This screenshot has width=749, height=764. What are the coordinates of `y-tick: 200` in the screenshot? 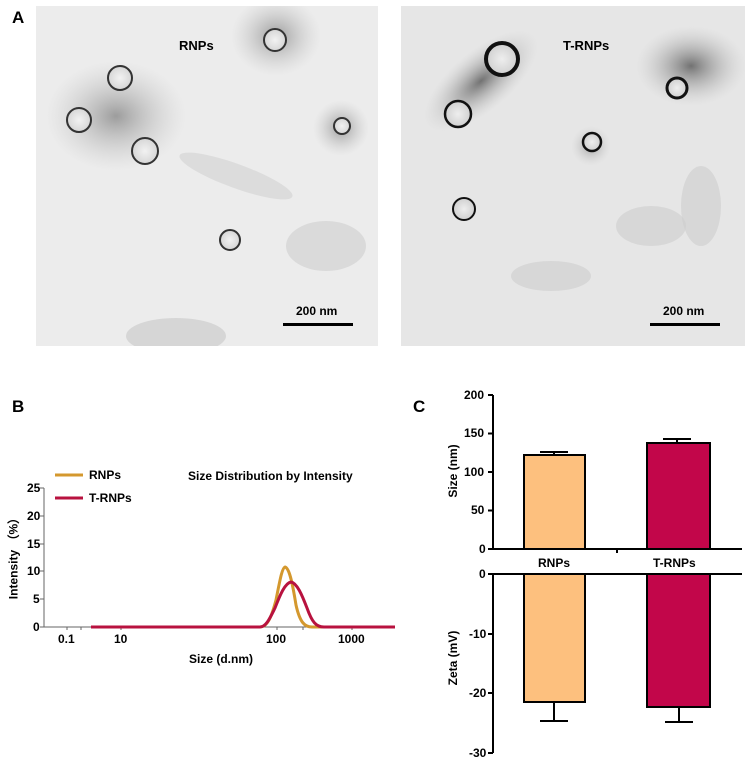 It's located at (474, 395).